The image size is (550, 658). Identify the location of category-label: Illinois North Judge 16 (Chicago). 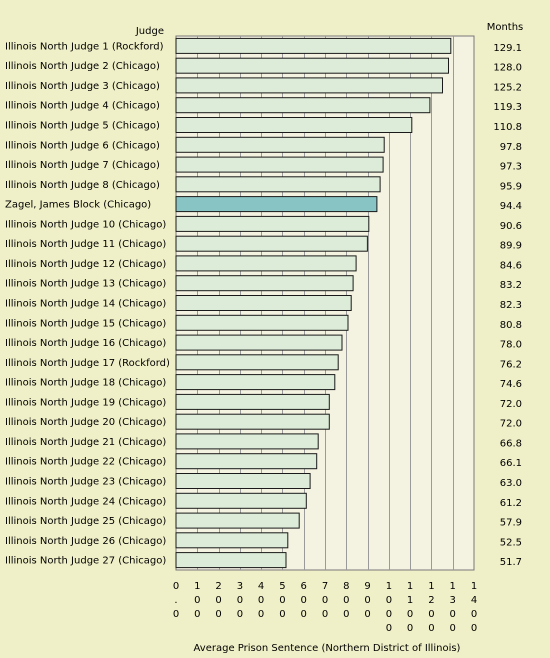
(85, 343).